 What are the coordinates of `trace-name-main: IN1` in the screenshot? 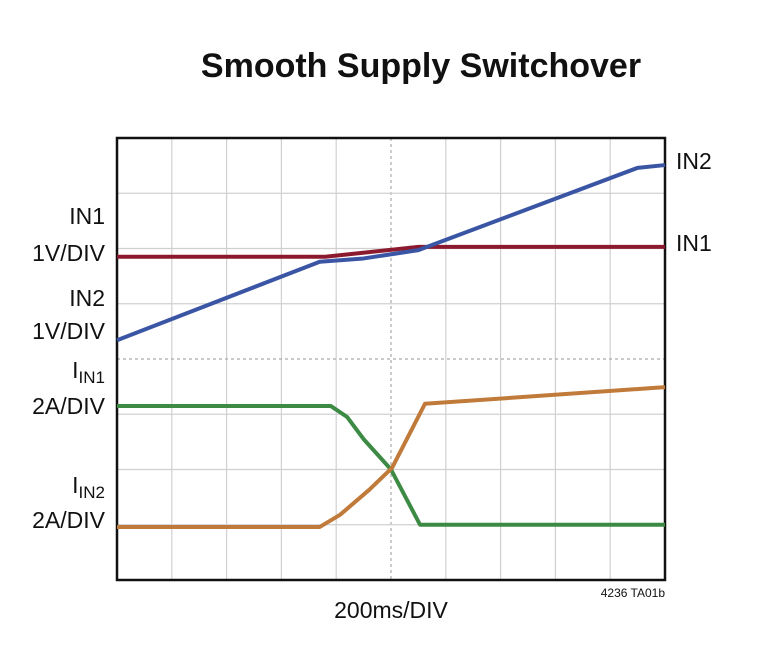 It's located at (87, 216).